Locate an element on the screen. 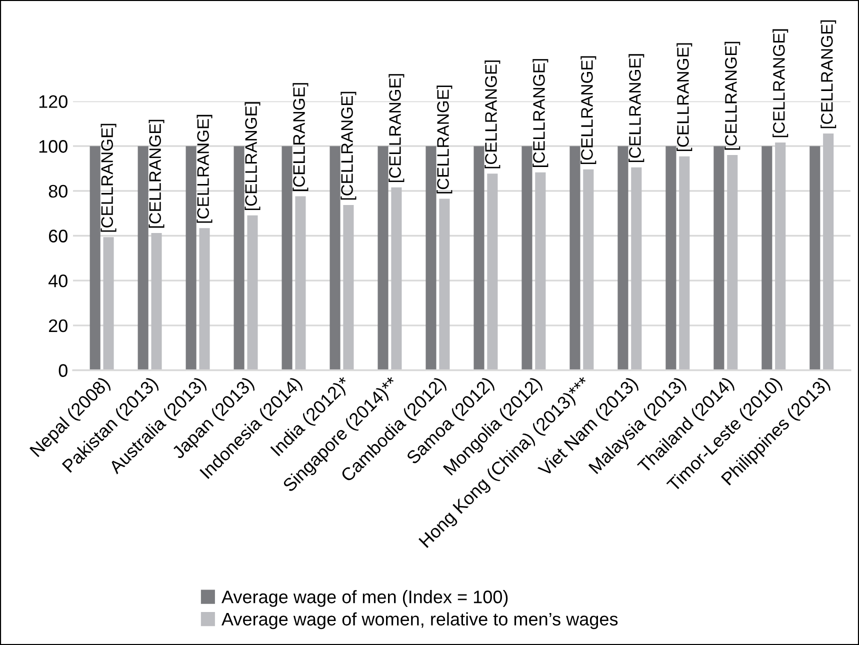 This screenshot has width=859, height=645. y-tick-label: 100 is located at coordinates (53, 146).